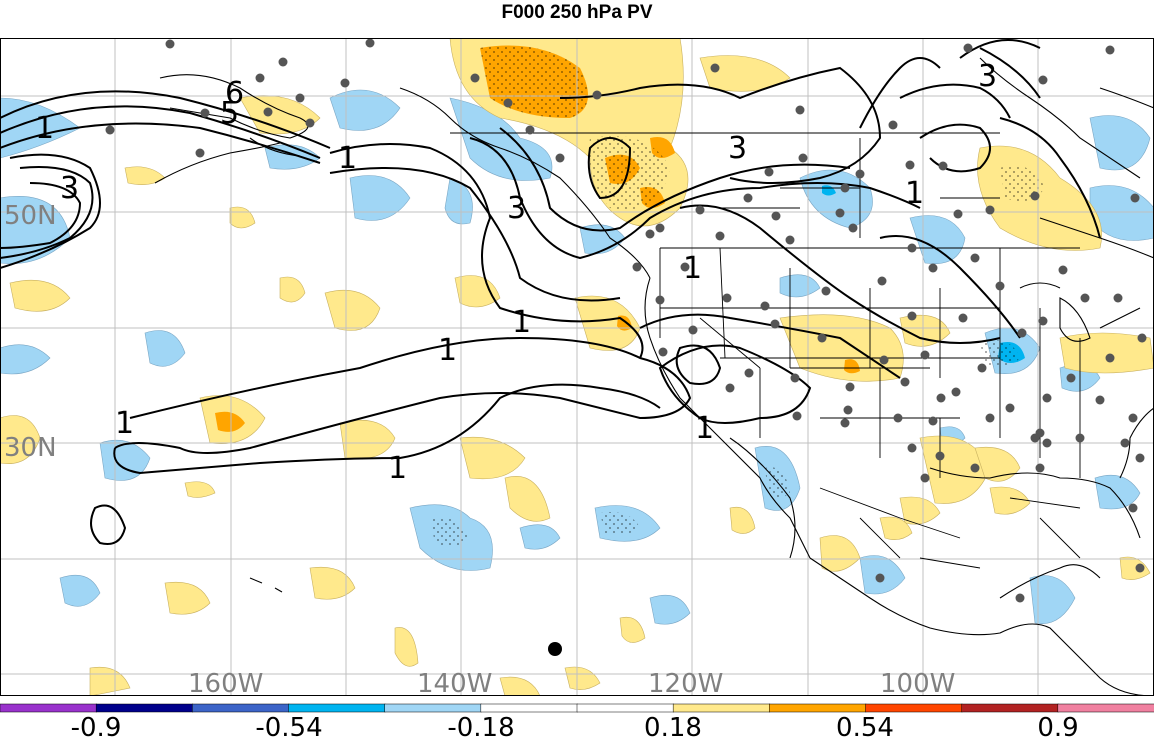  I want to click on colorbar-tick: 0.18, so click(673, 726).